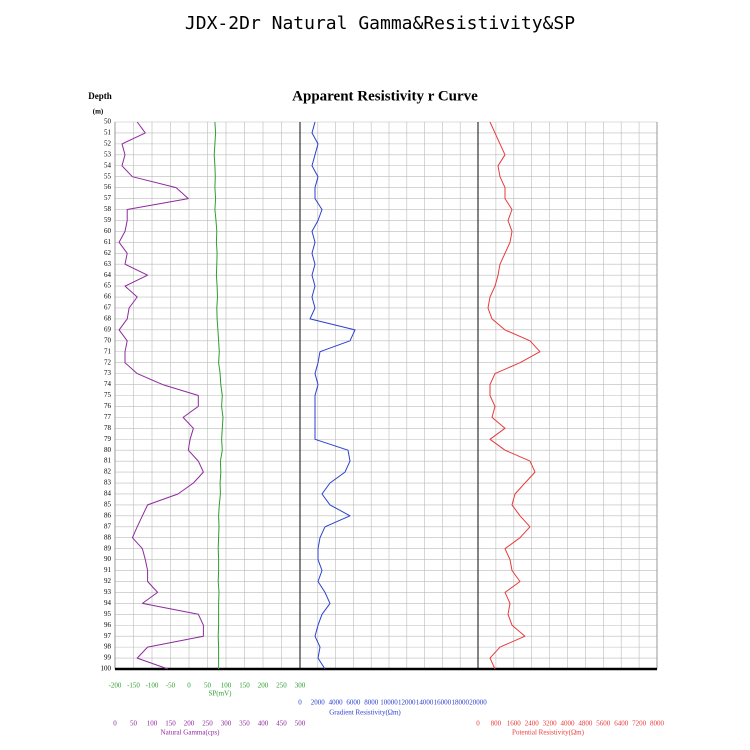 The width and height of the screenshot is (750, 750). Describe the element at coordinates (550, 724) in the screenshot. I see `x-tick-label: 3200` at that location.